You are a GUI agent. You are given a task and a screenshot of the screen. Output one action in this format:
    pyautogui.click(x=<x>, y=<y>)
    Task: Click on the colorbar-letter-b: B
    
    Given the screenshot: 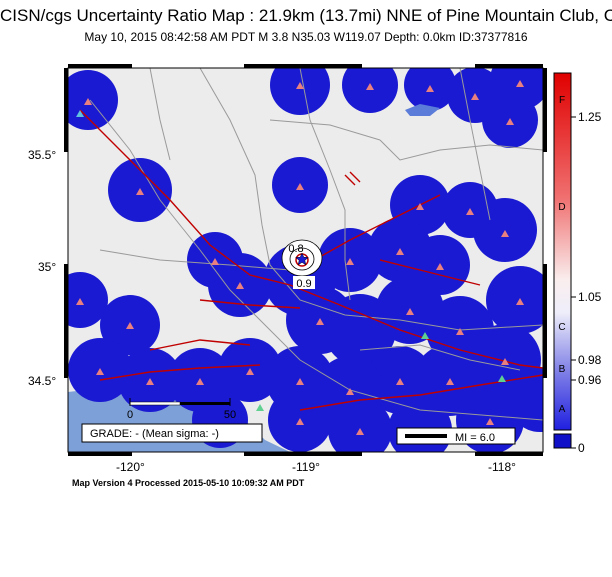 What is the action you would take?
    pyautogui.click(x=562, y=369)
    